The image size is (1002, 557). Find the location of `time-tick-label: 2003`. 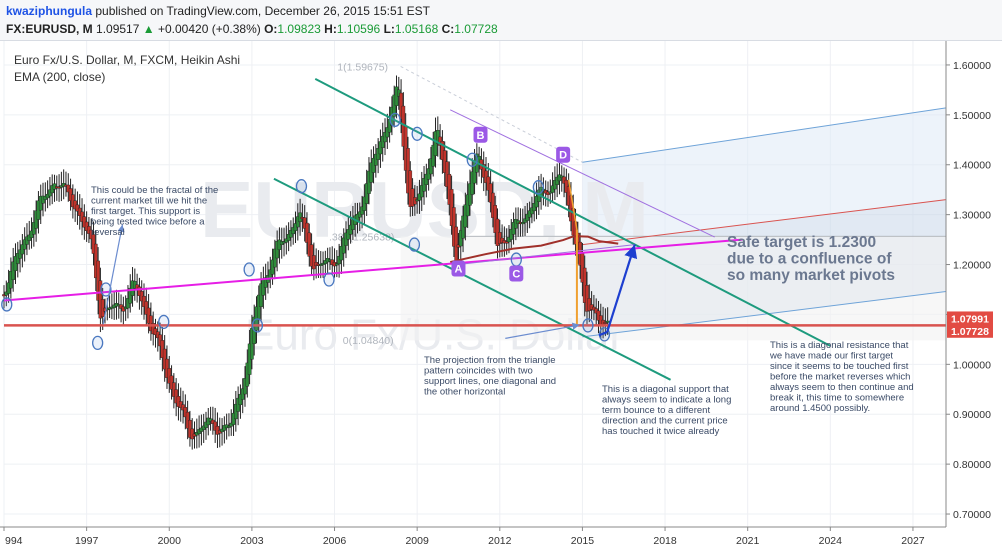

time-tick-label: 2003 is located at coordinates (252, 541).